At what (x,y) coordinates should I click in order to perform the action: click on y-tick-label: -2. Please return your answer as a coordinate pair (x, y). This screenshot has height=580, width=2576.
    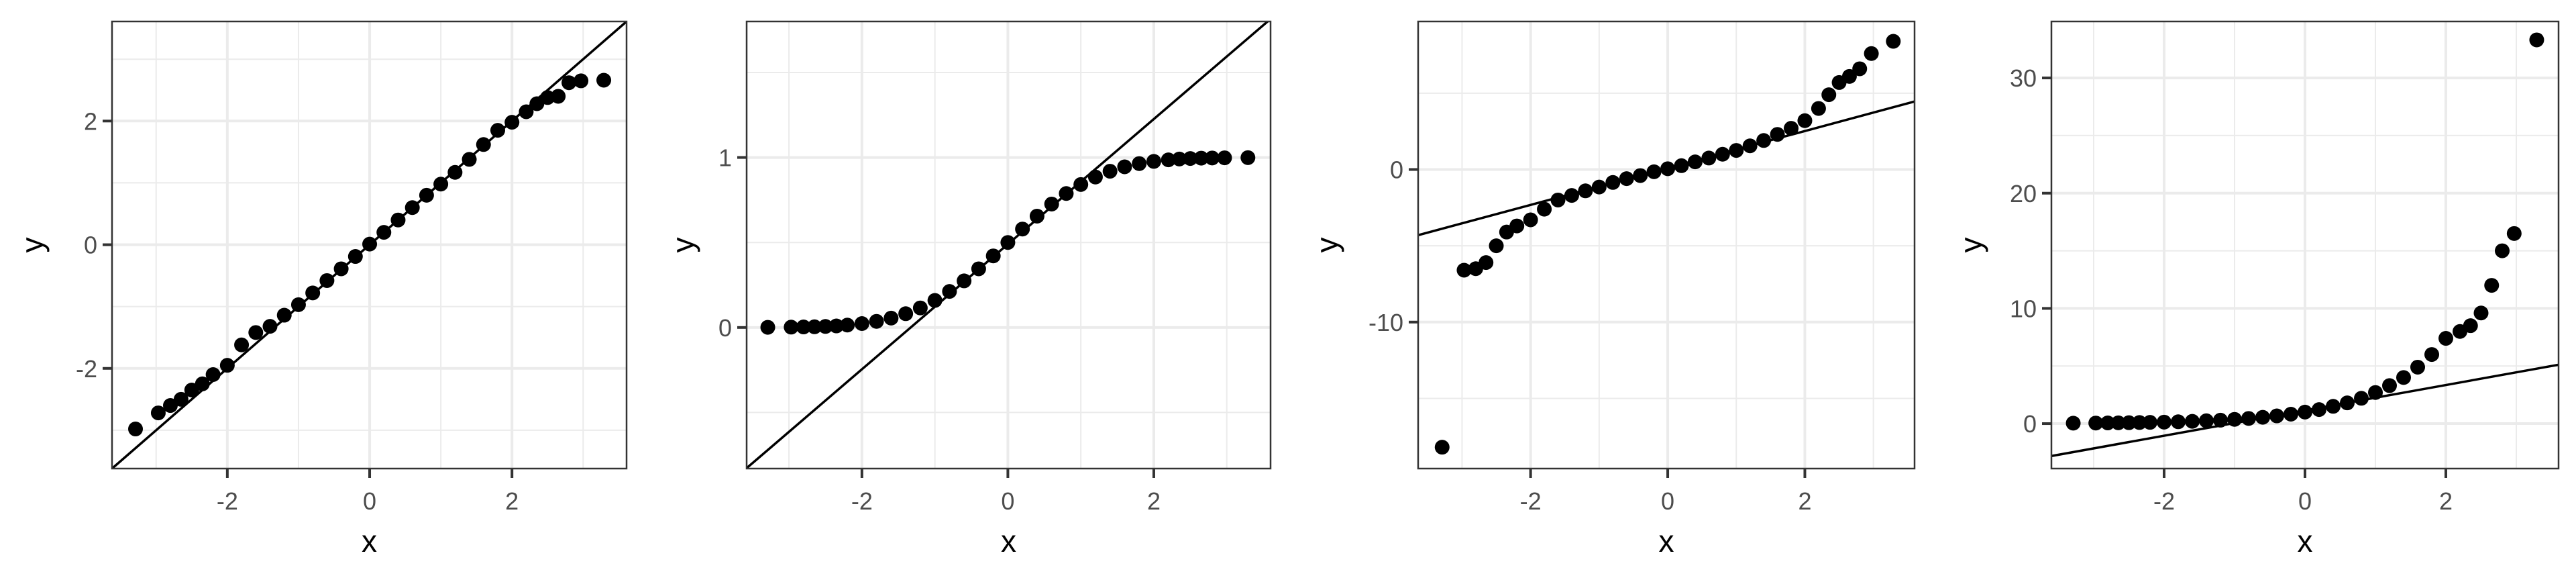
    Looking at the image, I should click on (86, 369).